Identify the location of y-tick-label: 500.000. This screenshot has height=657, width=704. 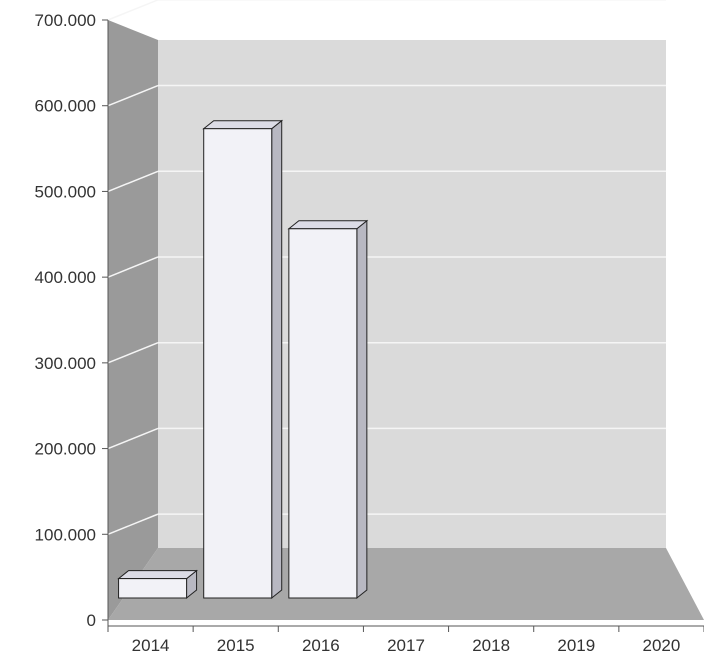
(65, 191).